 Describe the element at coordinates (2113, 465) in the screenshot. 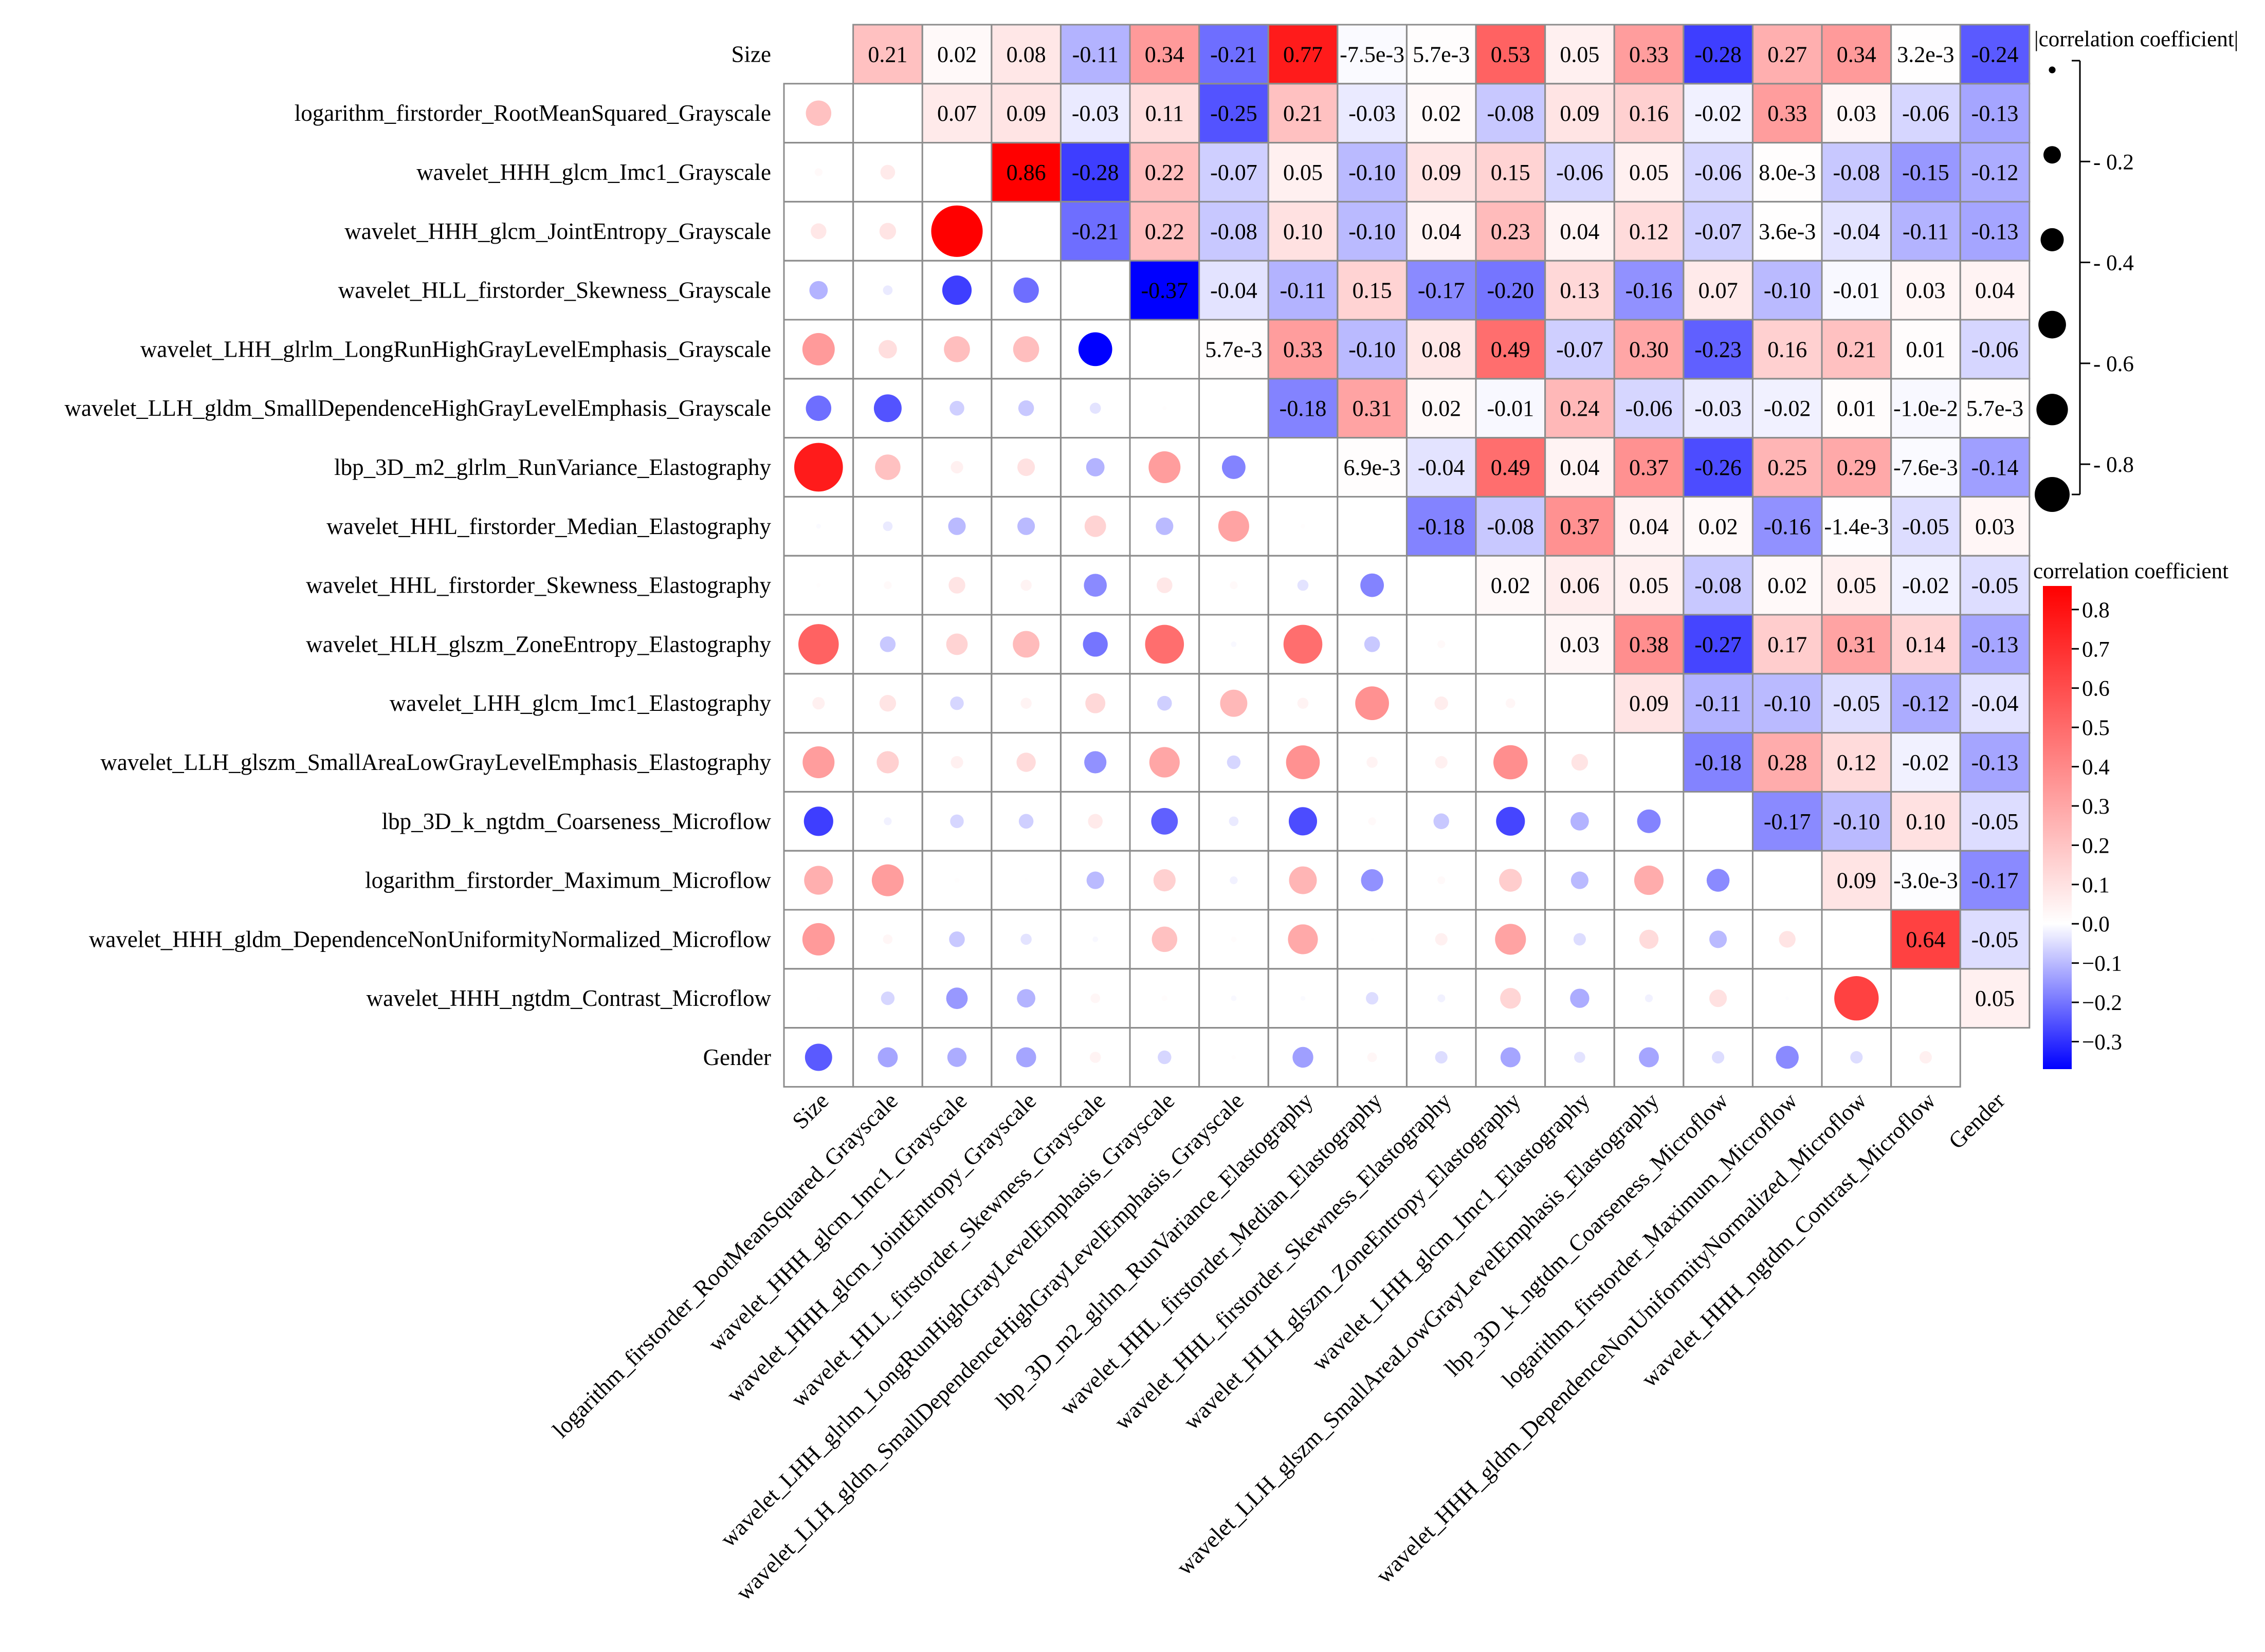

I see `size-legend-tick-label: - 0.8` at that location.